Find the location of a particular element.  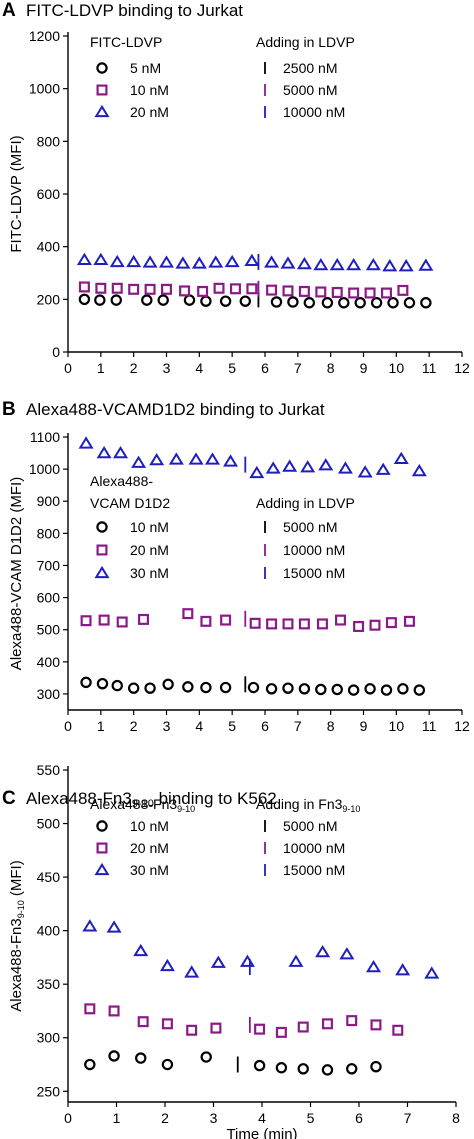

x-tick-label: 8 is located at coordinates (456, 1118).